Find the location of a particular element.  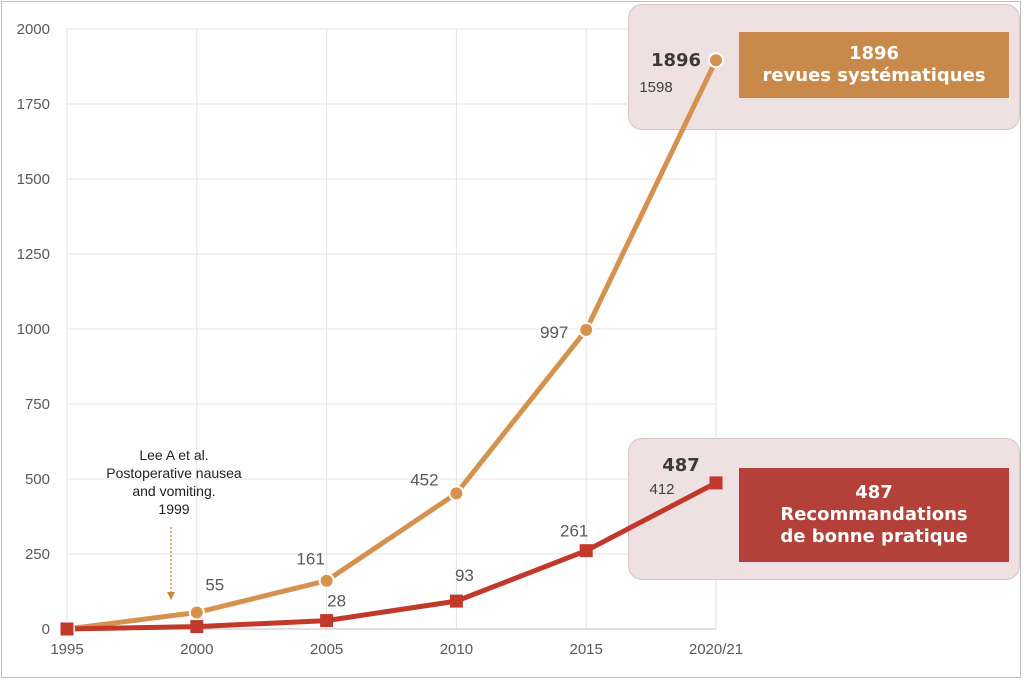

reviews-callout-text: revues systématiques is located at coordinates (874, 75).